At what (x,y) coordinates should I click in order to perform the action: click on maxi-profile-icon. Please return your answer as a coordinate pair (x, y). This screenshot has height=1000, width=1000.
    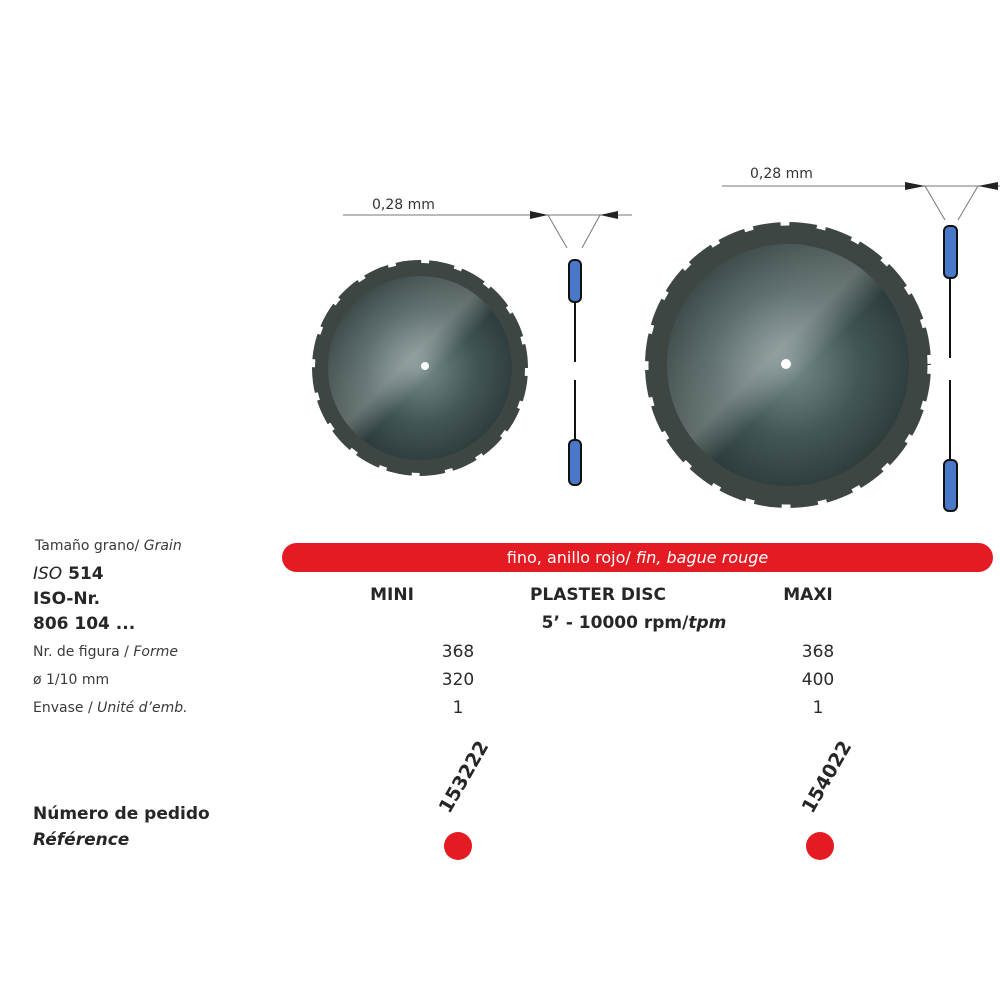
    Looking at the image, I should click on (950, 368).